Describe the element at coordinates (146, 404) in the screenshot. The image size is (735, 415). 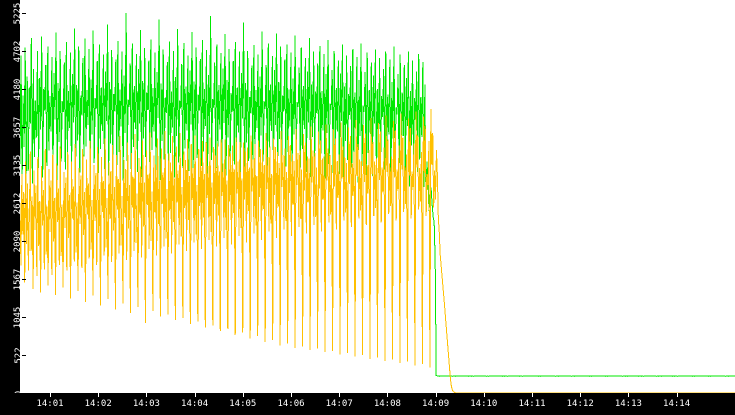
I see `x-tick-label: 14:03` at that location.